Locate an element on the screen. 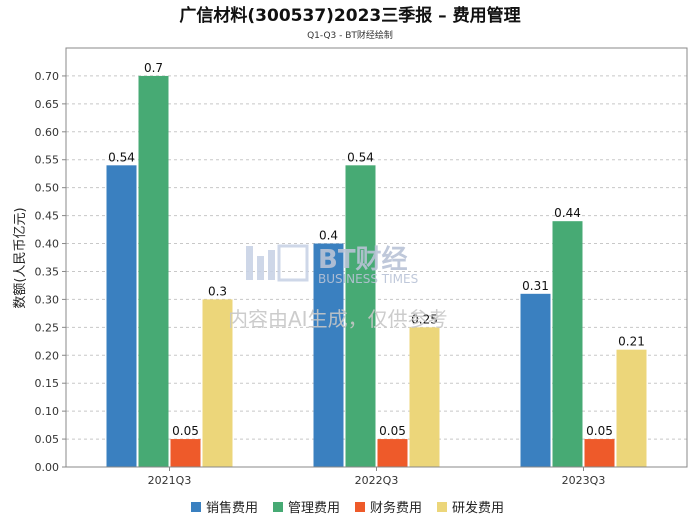 The image size is (700, 524). legend-label: 财务费用 is located at coordinates (396, 508).